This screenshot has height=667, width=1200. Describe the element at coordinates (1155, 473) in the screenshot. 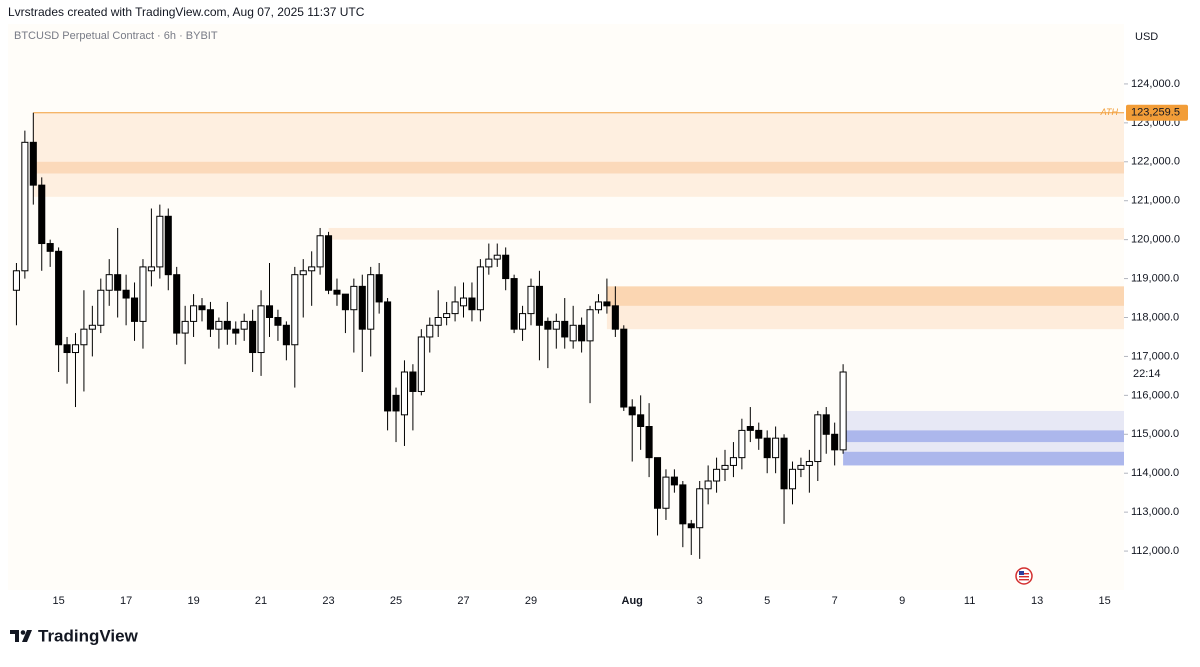

I see `y-tick-label: 114,000.0` at that location.